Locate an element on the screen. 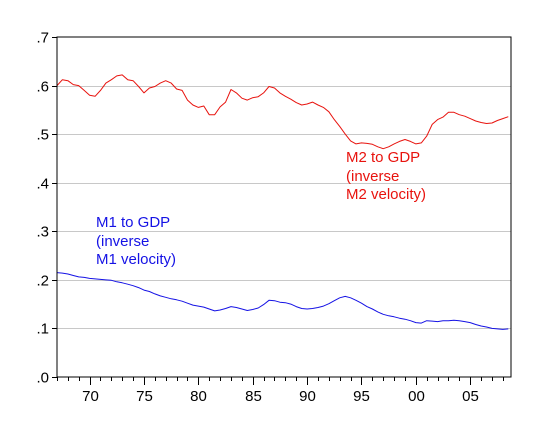 This screenshot has width=549, height=437. x-tick-label: 05 is located at coordinates (470, 396).